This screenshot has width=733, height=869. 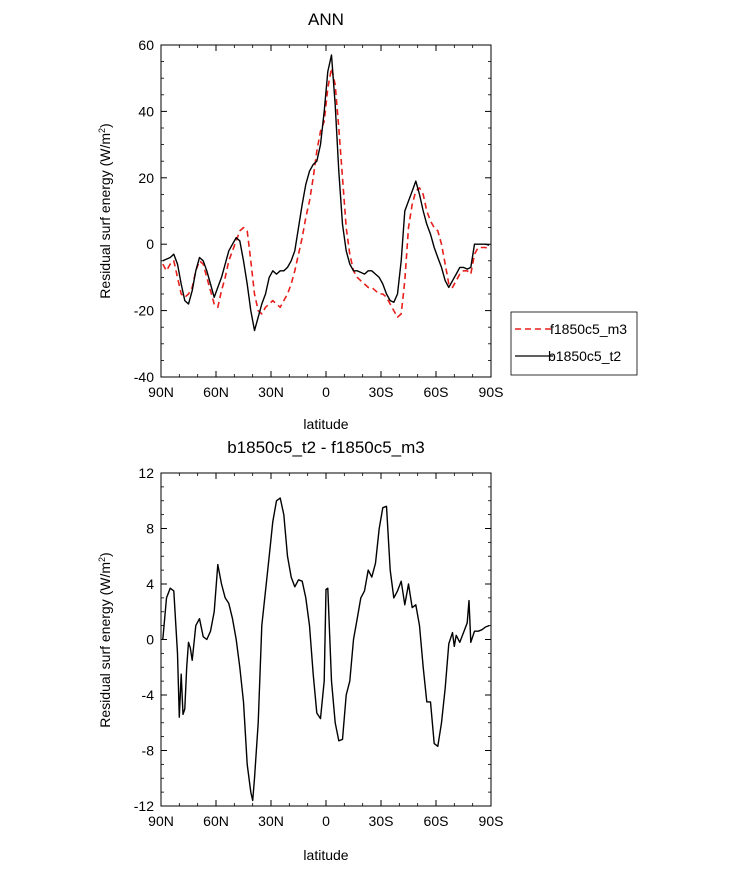 What do you see at coordinates (491, 821) in the screenshot?
I see `bottom-x-tick-label: 90S` at bounding box center [491, 821].